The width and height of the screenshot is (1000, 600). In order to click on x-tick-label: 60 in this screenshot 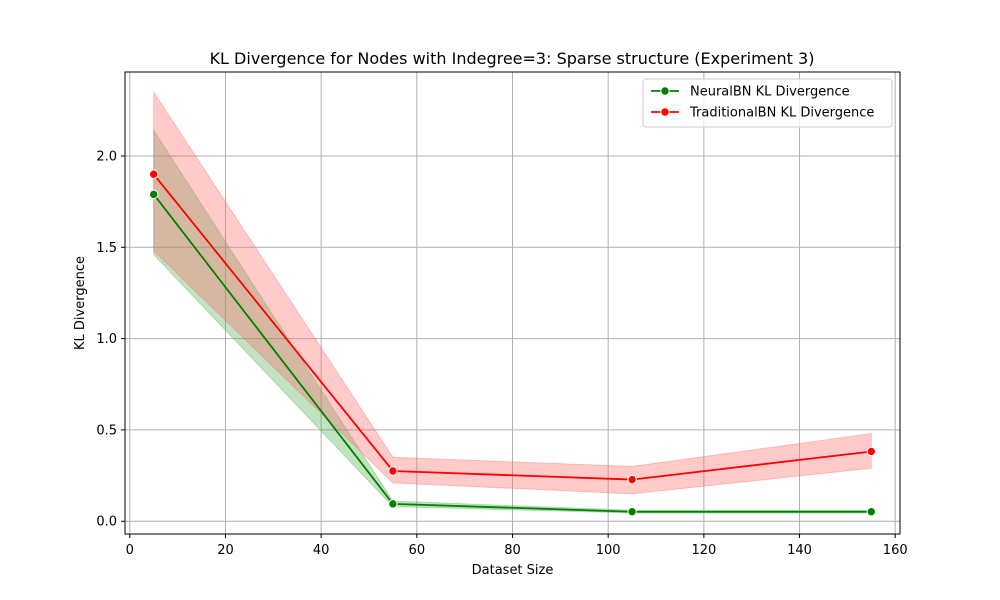, I will do `click(417, 550)`.